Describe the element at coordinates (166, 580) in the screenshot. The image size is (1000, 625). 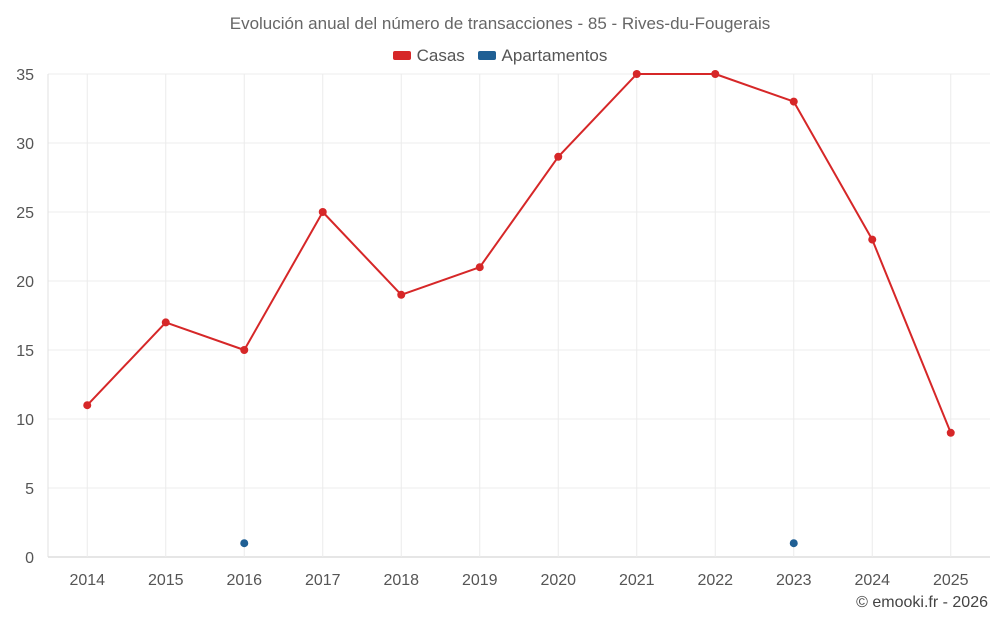
I see `x-tick-label: 2015` at that location.